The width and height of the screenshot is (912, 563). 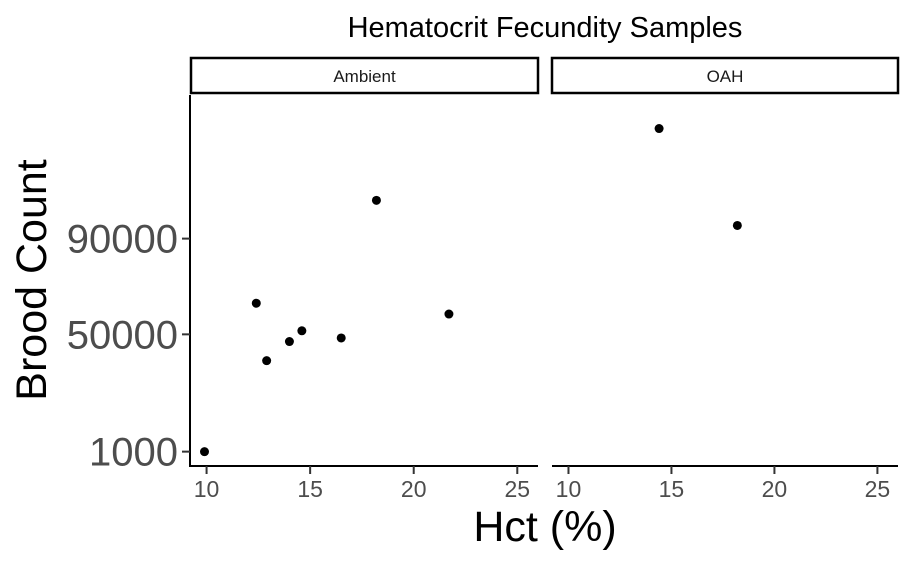 I want to click on chart-title: Hematocrit Fecundity Samples, so click(x=545, y=28).